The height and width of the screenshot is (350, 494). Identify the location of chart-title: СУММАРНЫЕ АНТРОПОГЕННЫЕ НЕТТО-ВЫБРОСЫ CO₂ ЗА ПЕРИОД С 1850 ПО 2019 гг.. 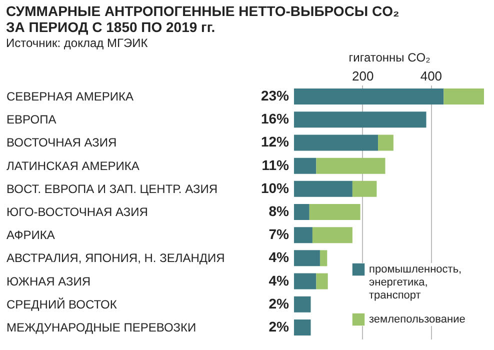
(203, 19).